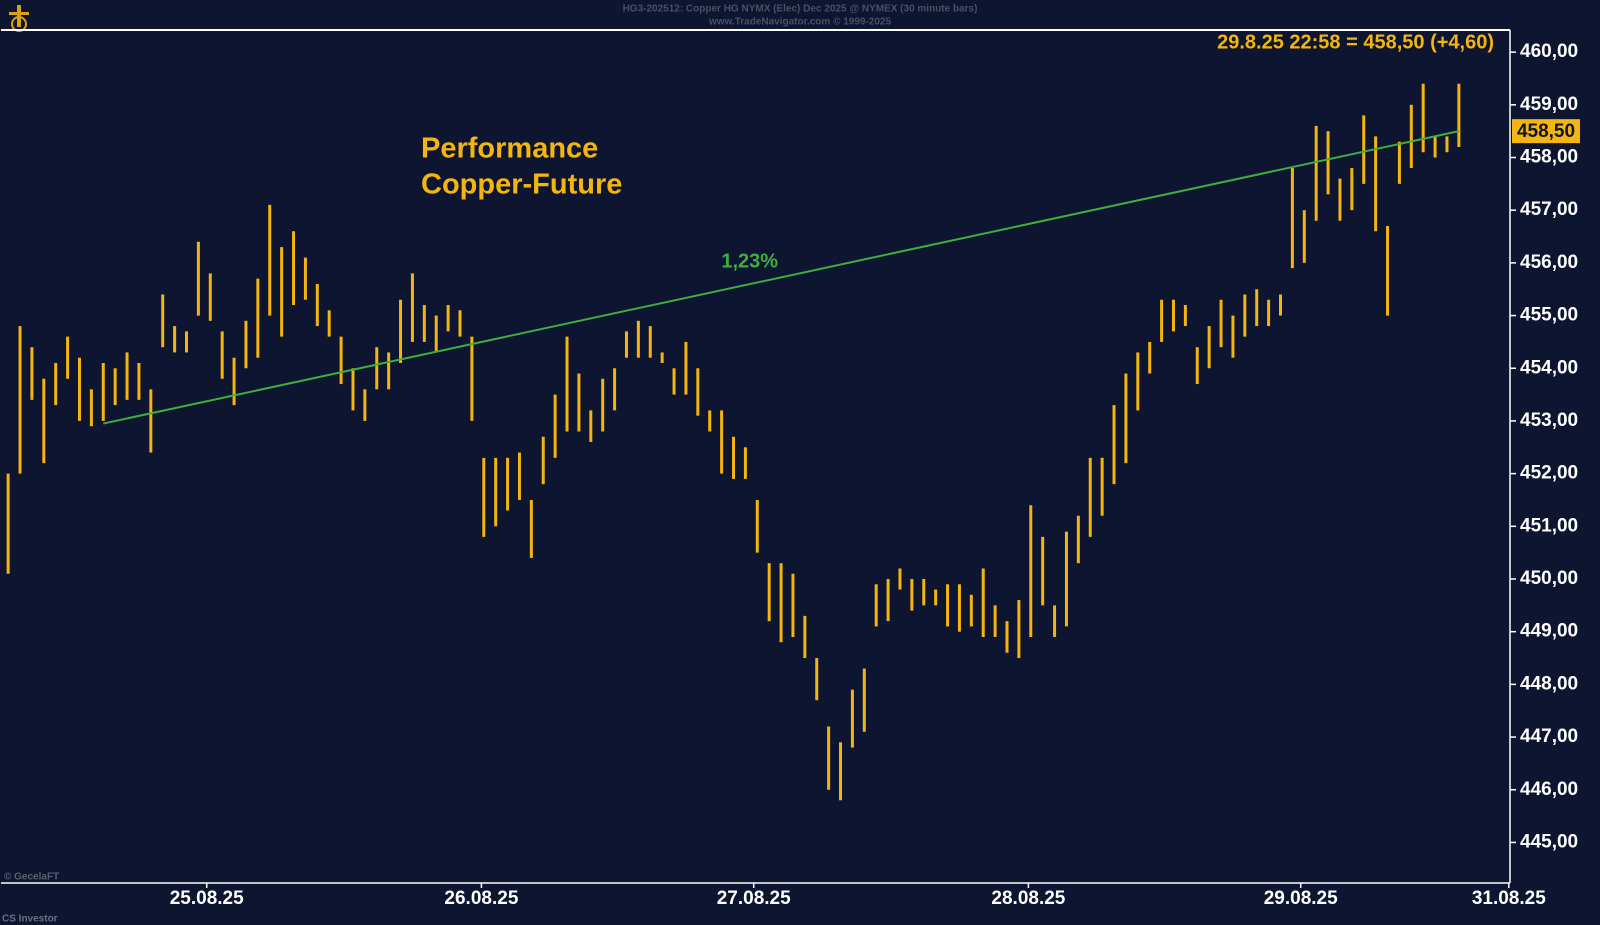 The height and width of the screenshot is (925, 1600). What do you see at coordinates (30, 919) in the screenshot?
I see `credit: CS Investor` at bounding box center [30, 919].